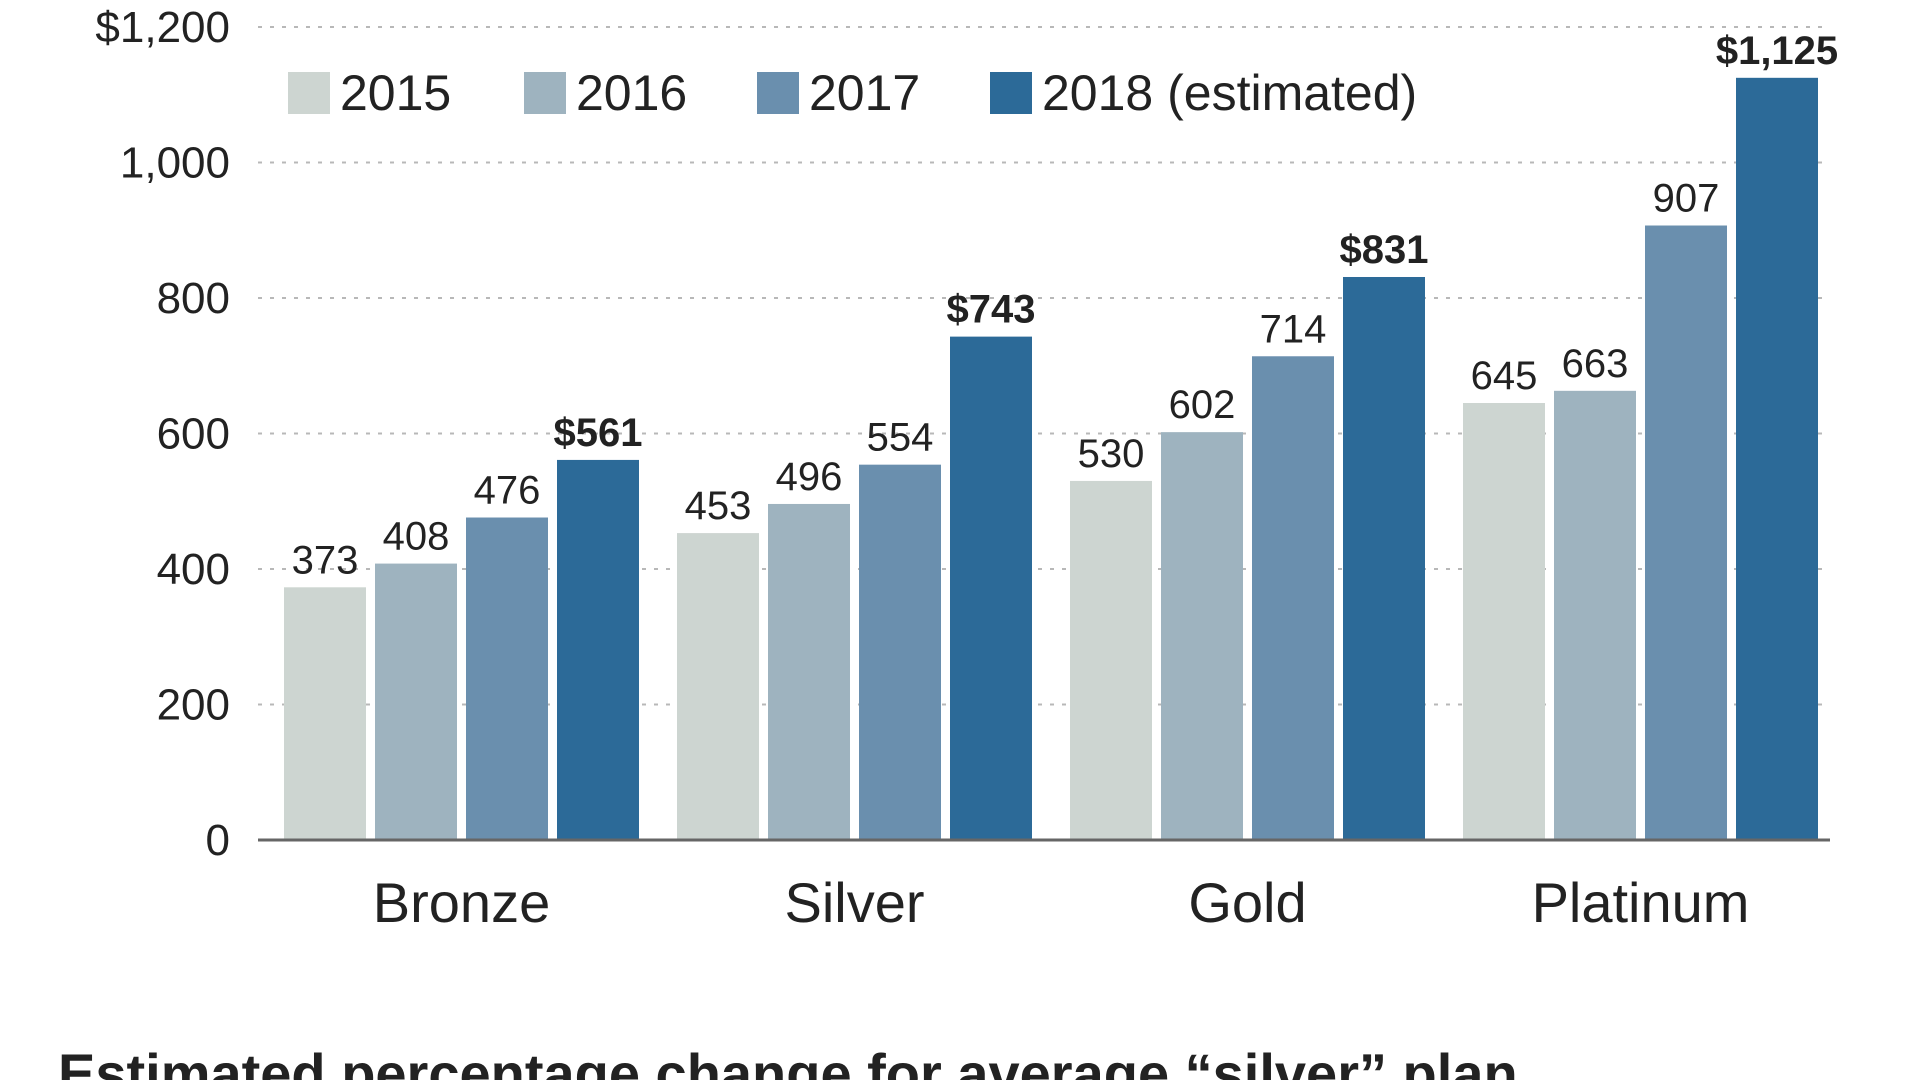  What do you see at coordinates (1229, 93) in the screenshot?
I see `legend-label: 2018 (estimated)` at bounding box center [1229, 93].